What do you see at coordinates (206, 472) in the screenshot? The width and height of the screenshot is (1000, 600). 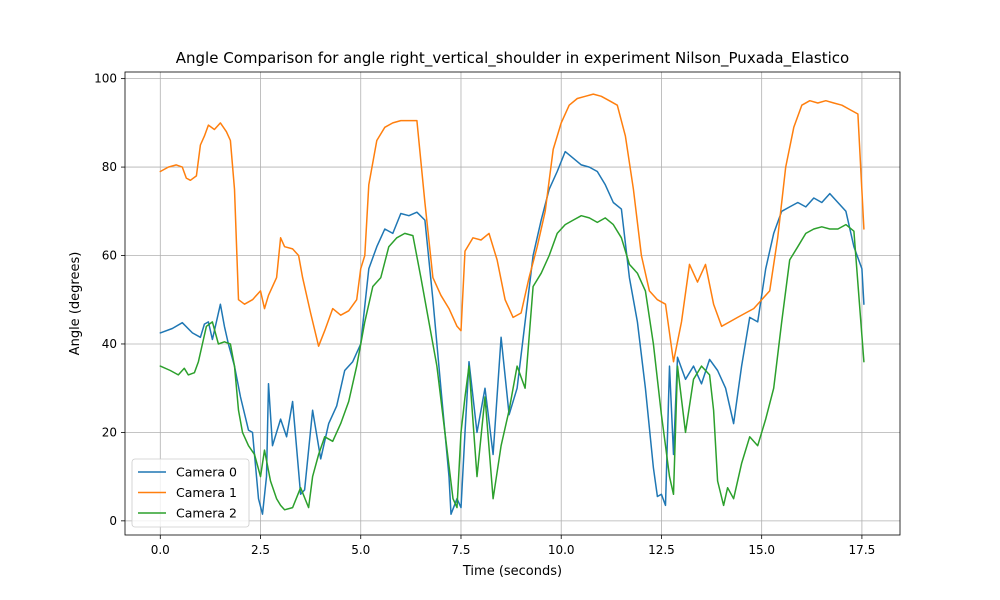 I see `legend-label: Camera 0` at bounding box center [206, 472].